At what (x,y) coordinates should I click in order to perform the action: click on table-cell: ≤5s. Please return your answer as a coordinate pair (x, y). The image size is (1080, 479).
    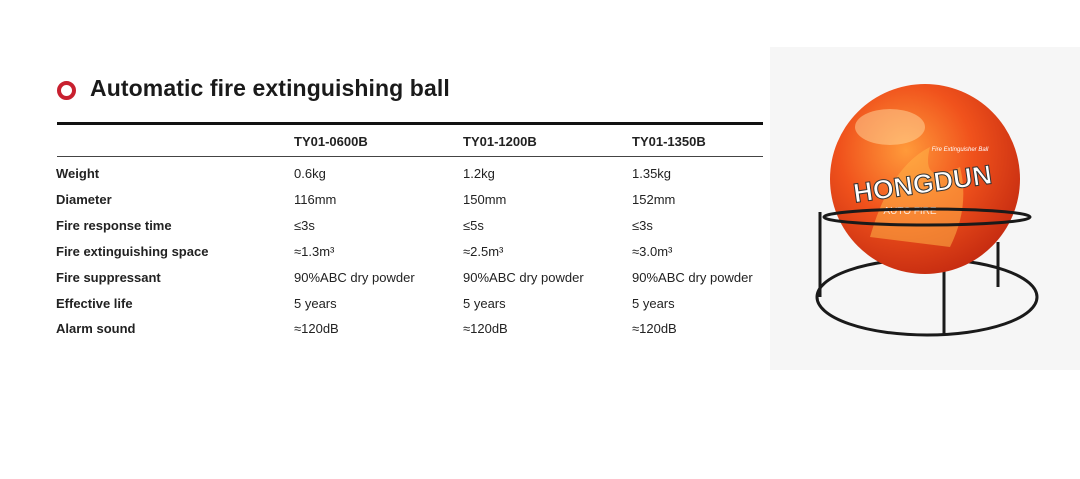
    Looking at the image, I should click on (473, 225).